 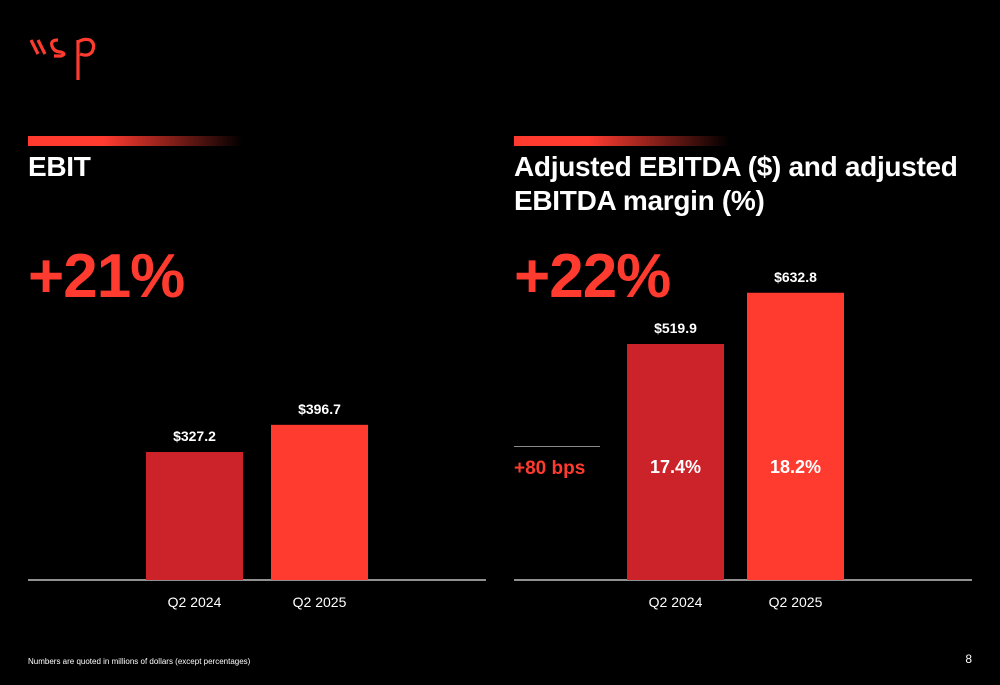 What do you see at coordinates (62, 58) in the screenshot?
I see `wsp-logo` at bounding box center [62, 58].